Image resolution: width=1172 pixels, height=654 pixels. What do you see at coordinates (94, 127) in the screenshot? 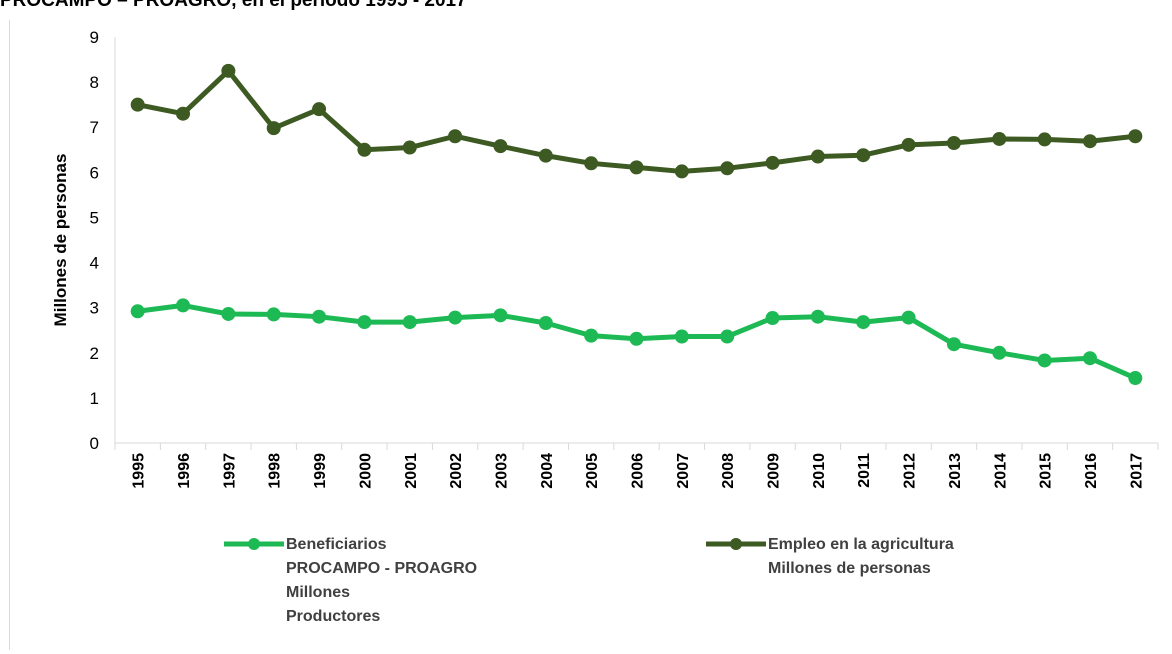
I see `y-tick-label: 7` at bounding box center [94, 127].